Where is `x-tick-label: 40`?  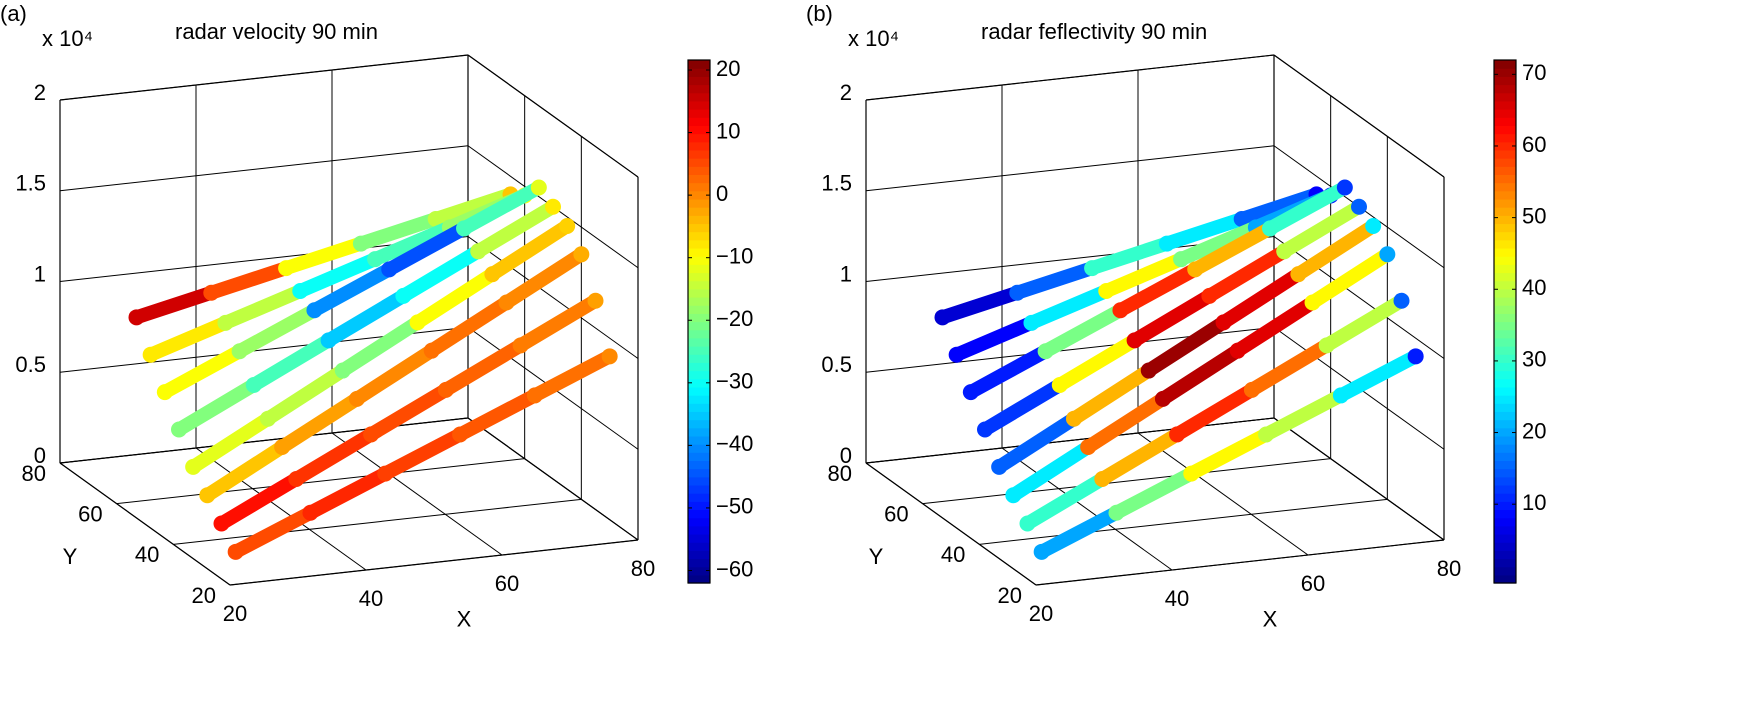 x-tick-label: 40 is located at coordinates (371, 598).